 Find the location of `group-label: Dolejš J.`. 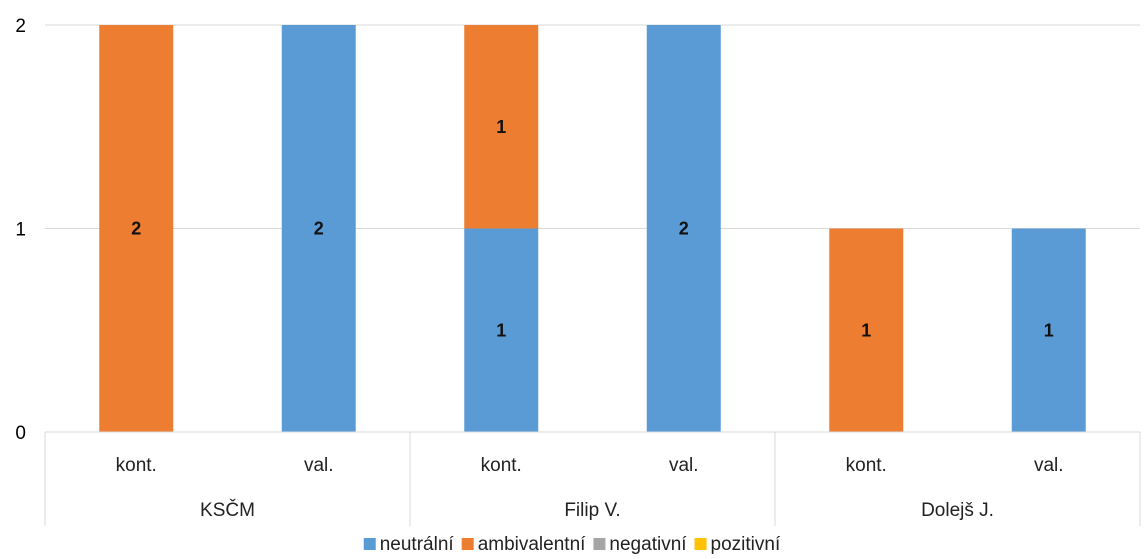

group-label: Dolejš J. is located at coordinates (957, 510).